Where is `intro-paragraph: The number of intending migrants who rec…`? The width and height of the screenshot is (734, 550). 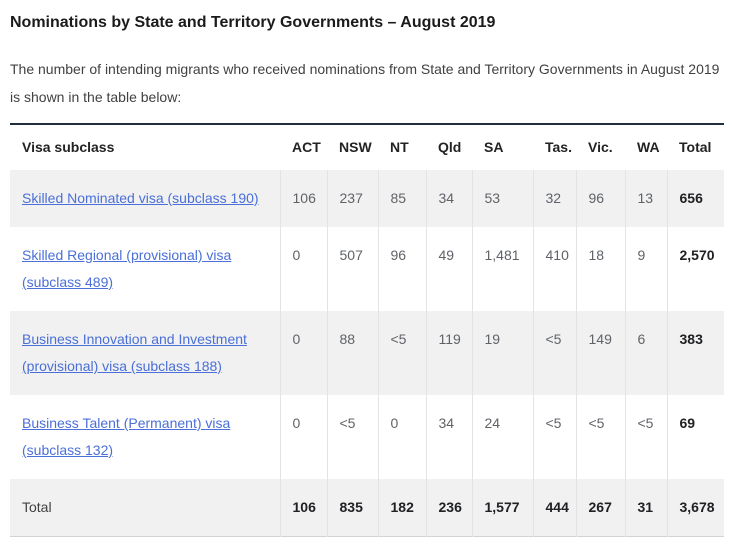
intro-paragraph: The number of intending migrants who rec… is located at coordinates (365, 83).